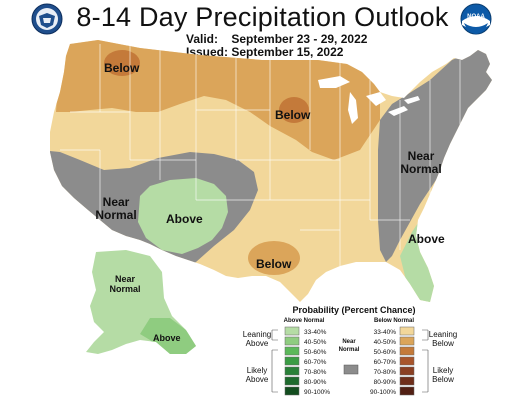  I want to click on legend-above-header: Above Normal, so click(304, 321).